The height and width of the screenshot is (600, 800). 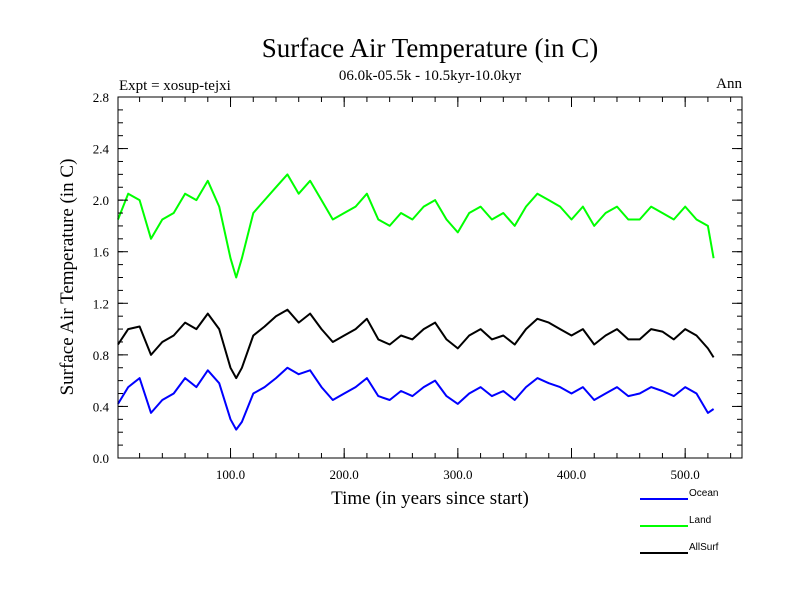 I want to click on x-tick-label: 200.0, so click(x=344, y=474).